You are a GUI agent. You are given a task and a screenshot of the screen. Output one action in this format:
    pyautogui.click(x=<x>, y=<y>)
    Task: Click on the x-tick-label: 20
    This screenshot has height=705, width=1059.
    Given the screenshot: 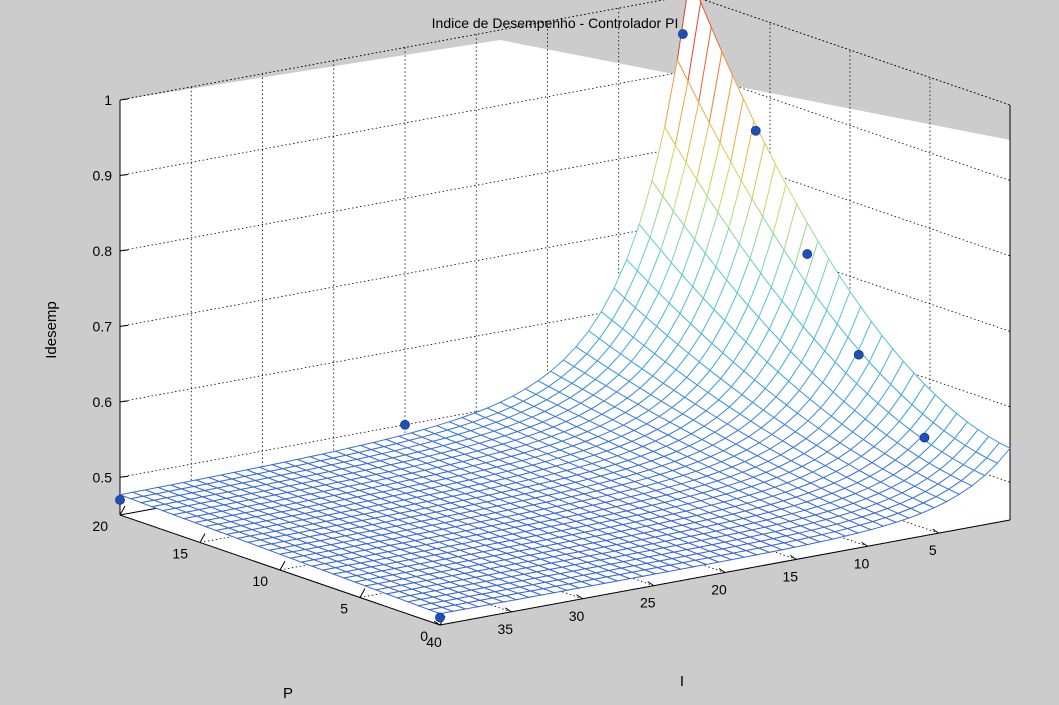 What is the action you would take?
    pyautogui.click(x=100, y=526)
    